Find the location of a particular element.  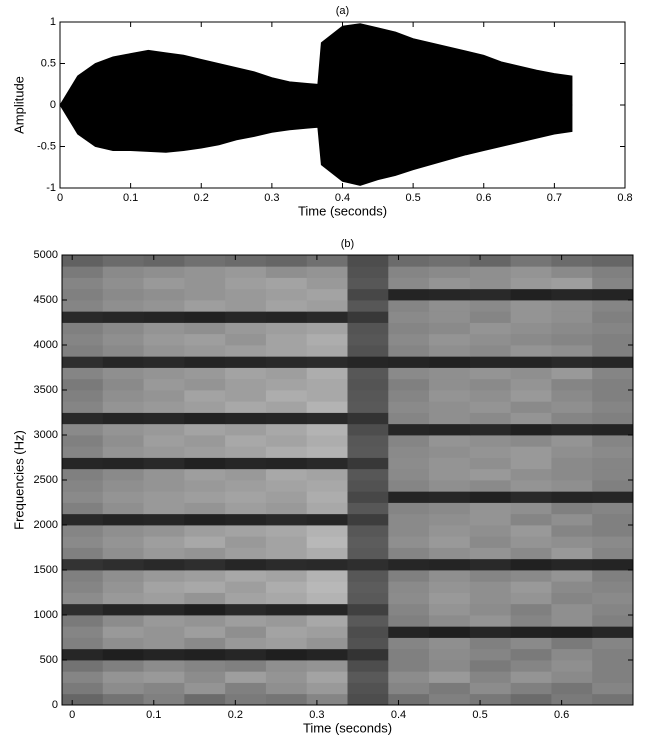

y-tick-label: 4000 is located at coordinates (46, 345).